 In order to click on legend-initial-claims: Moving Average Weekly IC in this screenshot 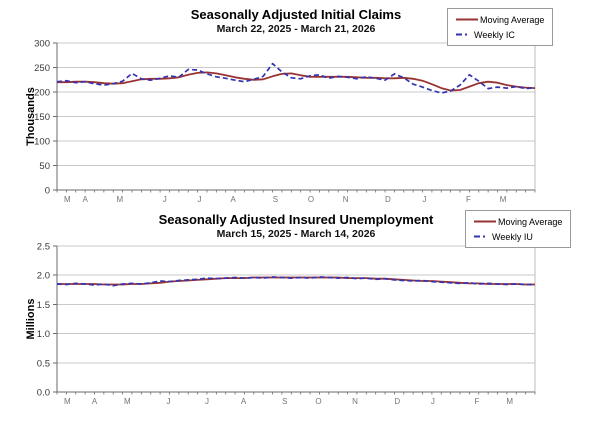, I will do `click(500, 27)`.